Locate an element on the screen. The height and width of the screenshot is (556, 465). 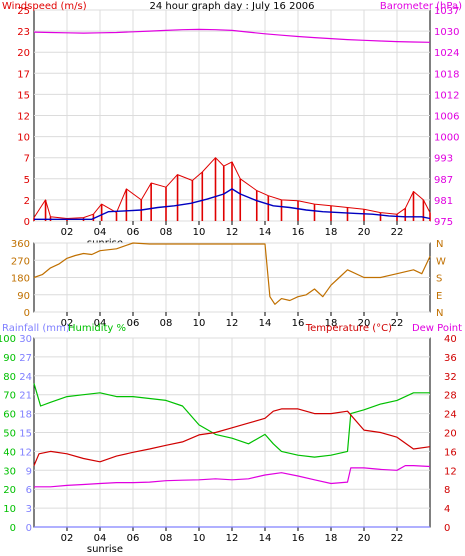
y-tick-label: 270 is located at coordinates (20, 261).